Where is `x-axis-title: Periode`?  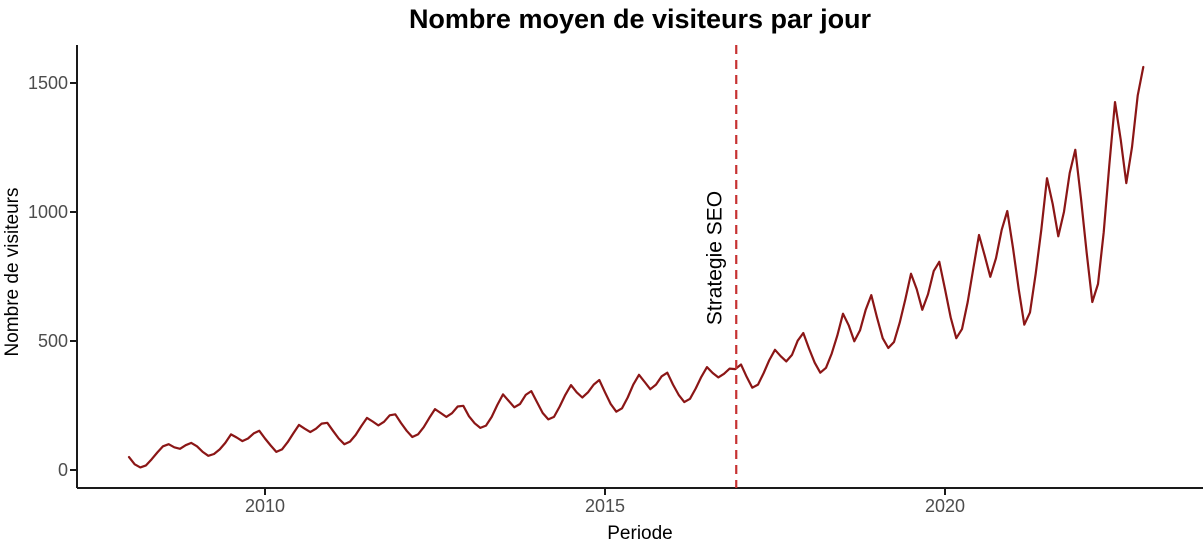 x-axis-title: Periode is located at coordinates (640, 533).